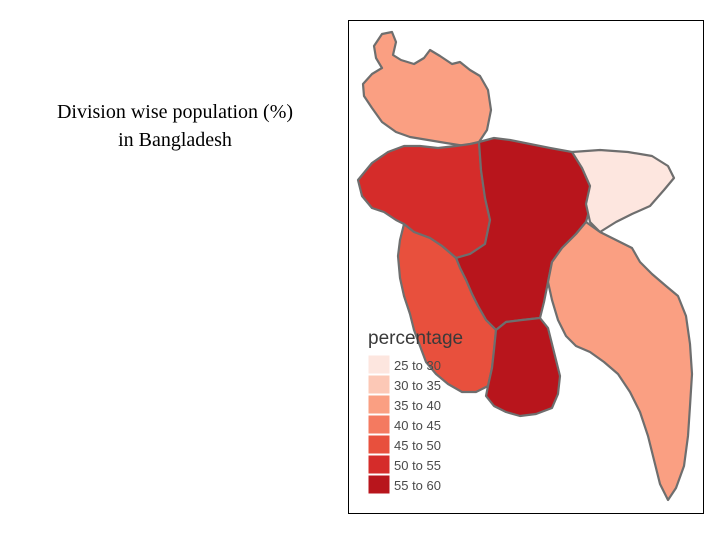  What do you see at coordinates (417, 445) in the screenshot?
I see `legend-label-45-50: 45 to 50` at bounding box center [417, 445].